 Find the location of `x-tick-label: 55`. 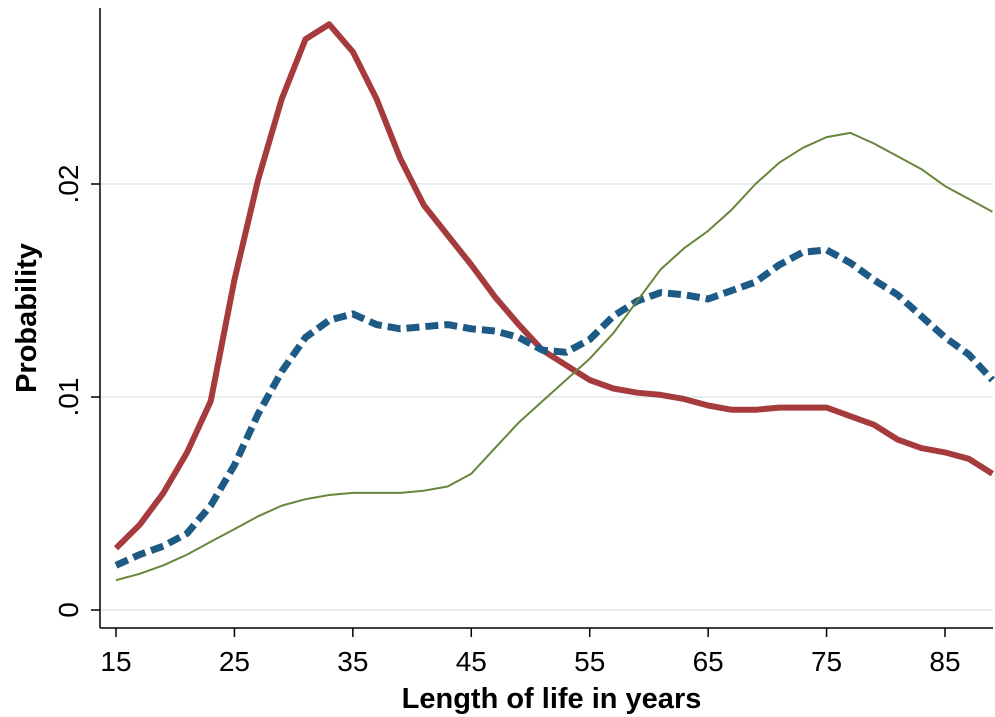

x-tick-label: 55 is located at coordinates (589, 661).